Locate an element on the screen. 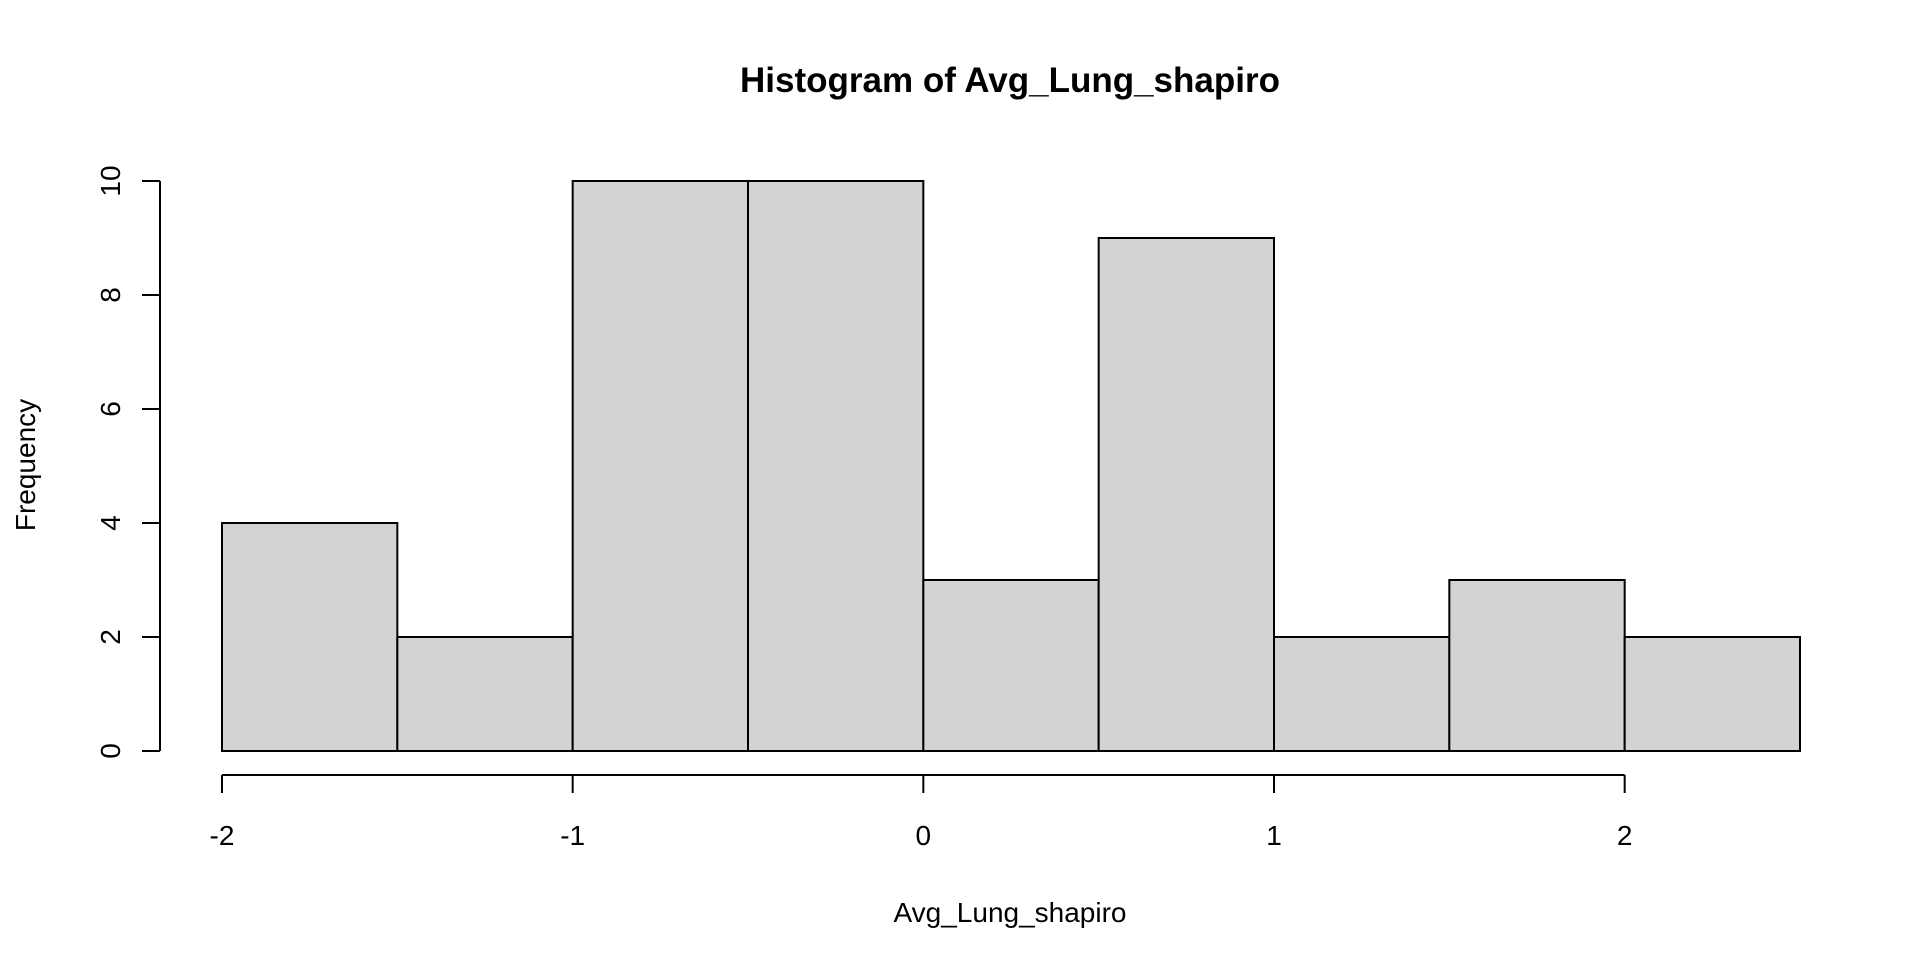 This screenshot has height=960, width=1920. x-tick-label: -2 is located at coordinates (222, 835).